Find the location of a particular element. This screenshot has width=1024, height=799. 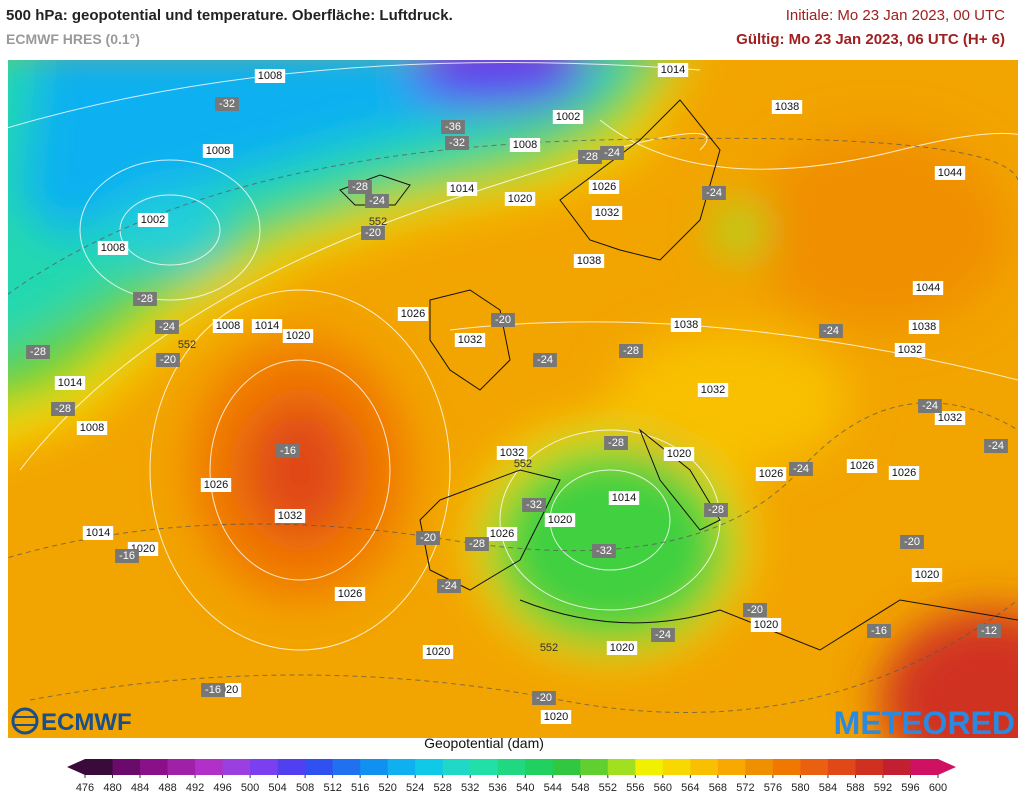

colorbar-tick-label: 576 is located at coordinates (773, 788).